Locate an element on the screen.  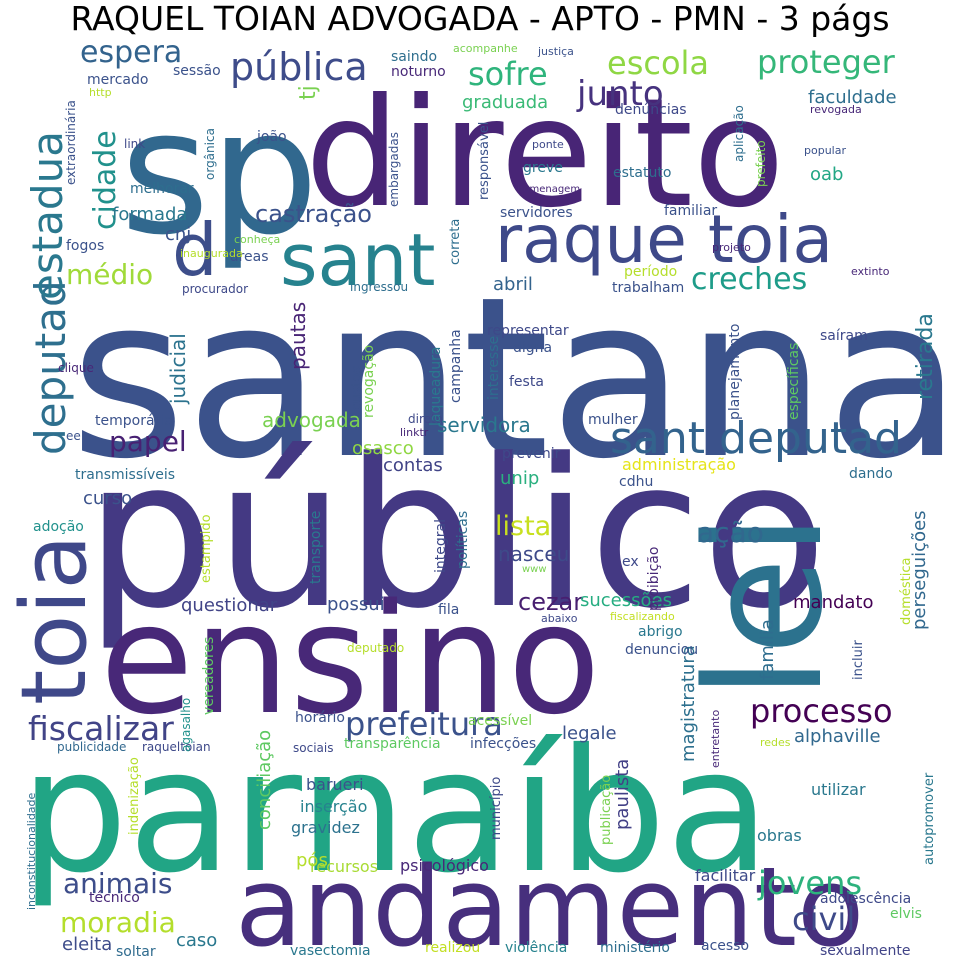
cloud-word: sexualmente is located at coordinates (865, 951).